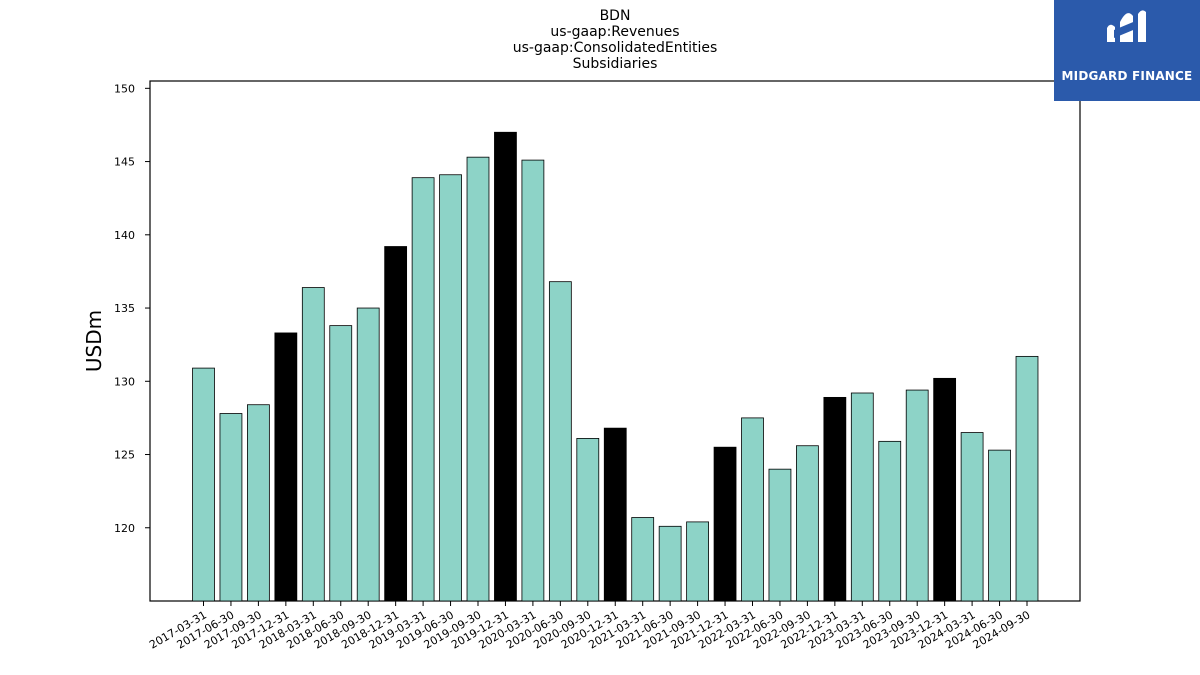 The height and width of the screenshot is (675, 1200). What do you see at coordinates (124, 235) in the screenshot?
I see `y-tick-label-140: 140` at bounding box center [124, 235].